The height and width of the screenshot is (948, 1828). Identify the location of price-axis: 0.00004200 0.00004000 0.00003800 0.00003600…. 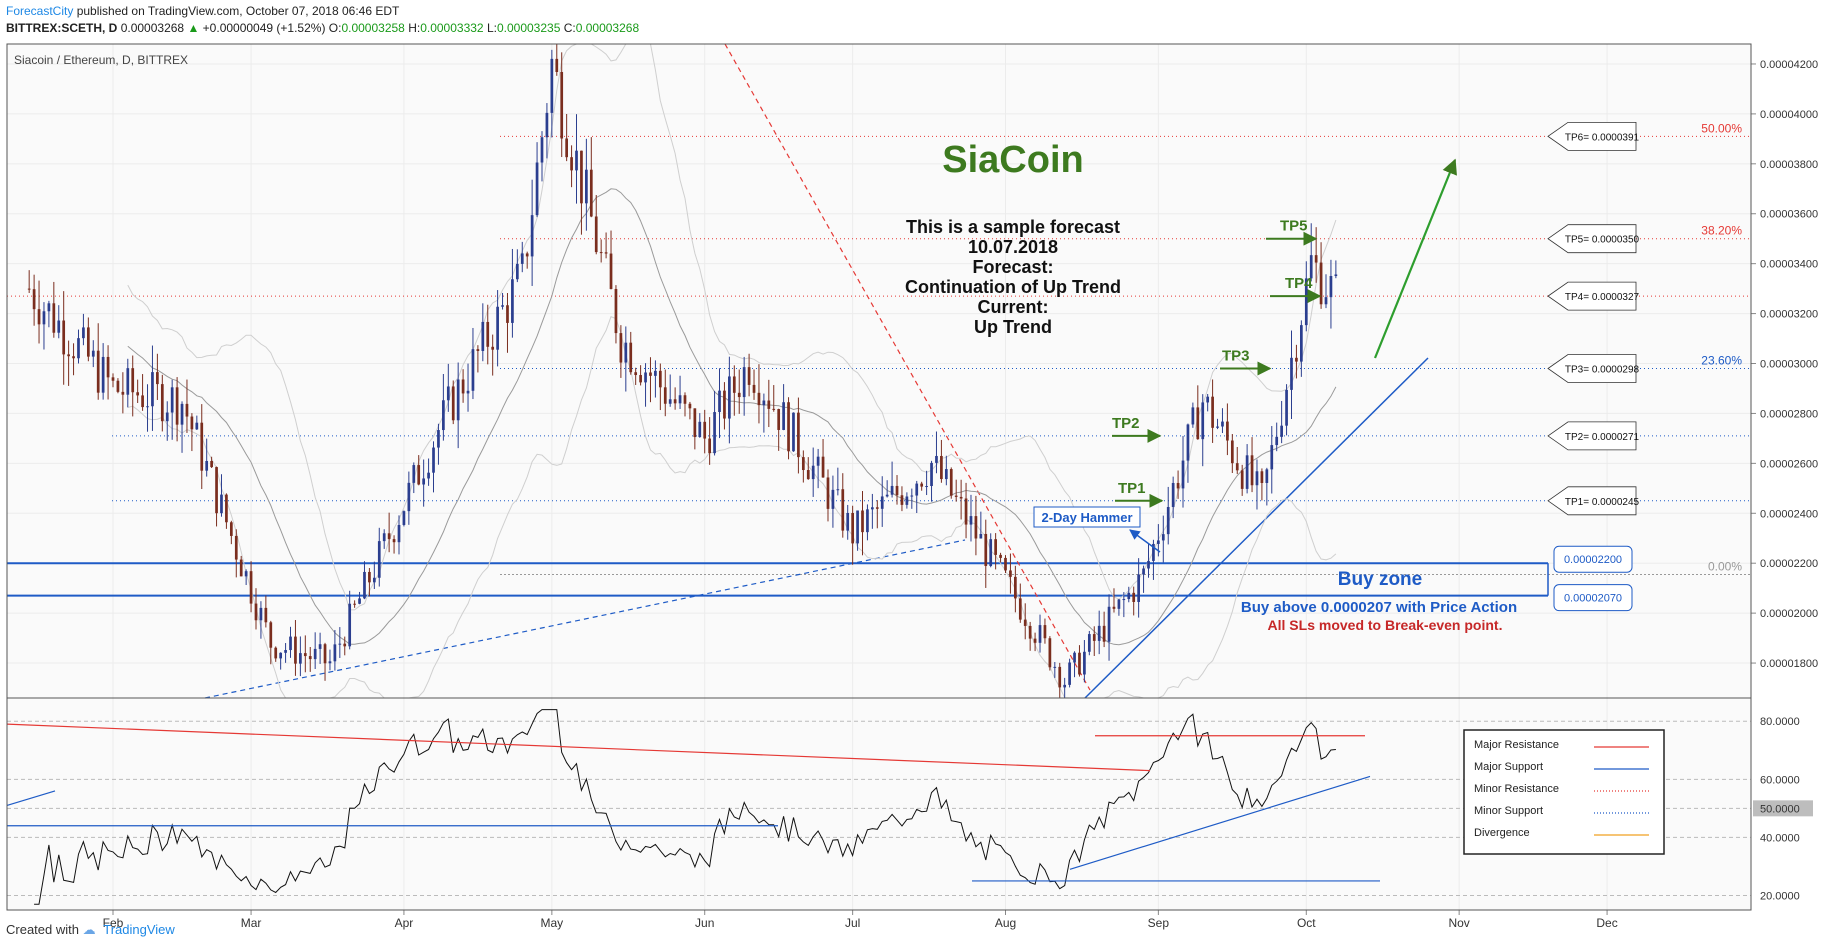
(1784, 364).